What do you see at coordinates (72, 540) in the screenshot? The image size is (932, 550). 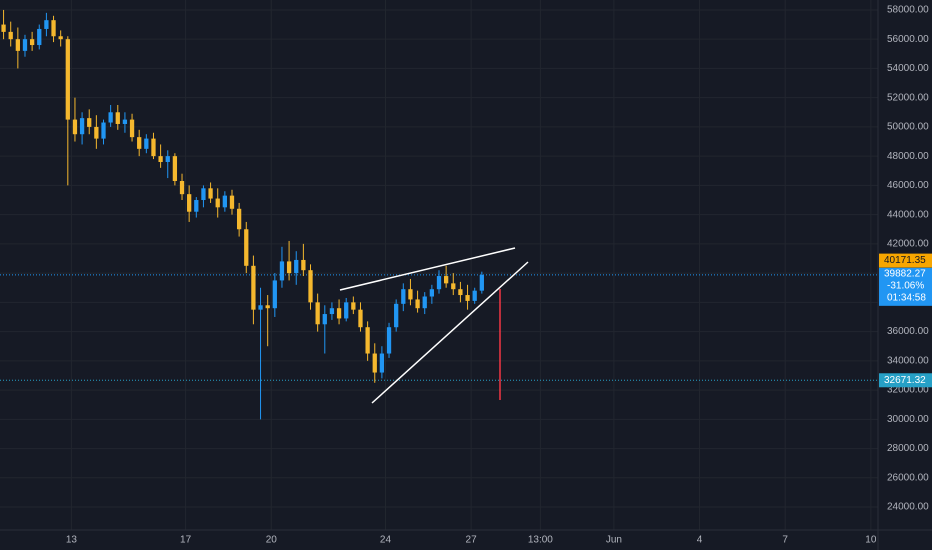 I see `x-tick-label: 13` at bounding box center [72, 540].